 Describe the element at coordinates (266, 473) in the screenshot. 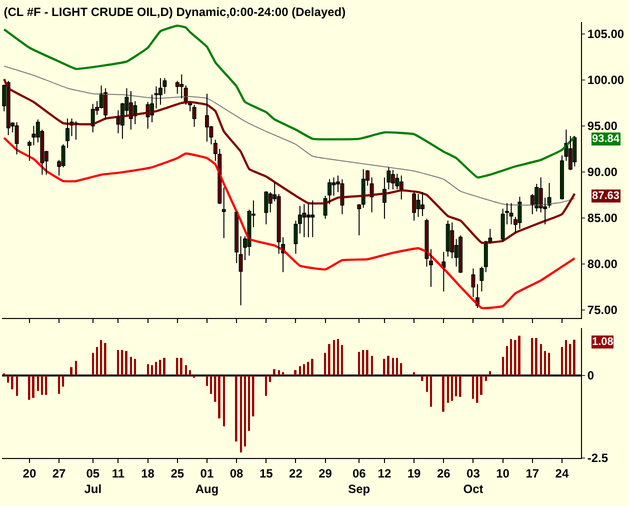

I see `x-tick-label: 15` at that location.